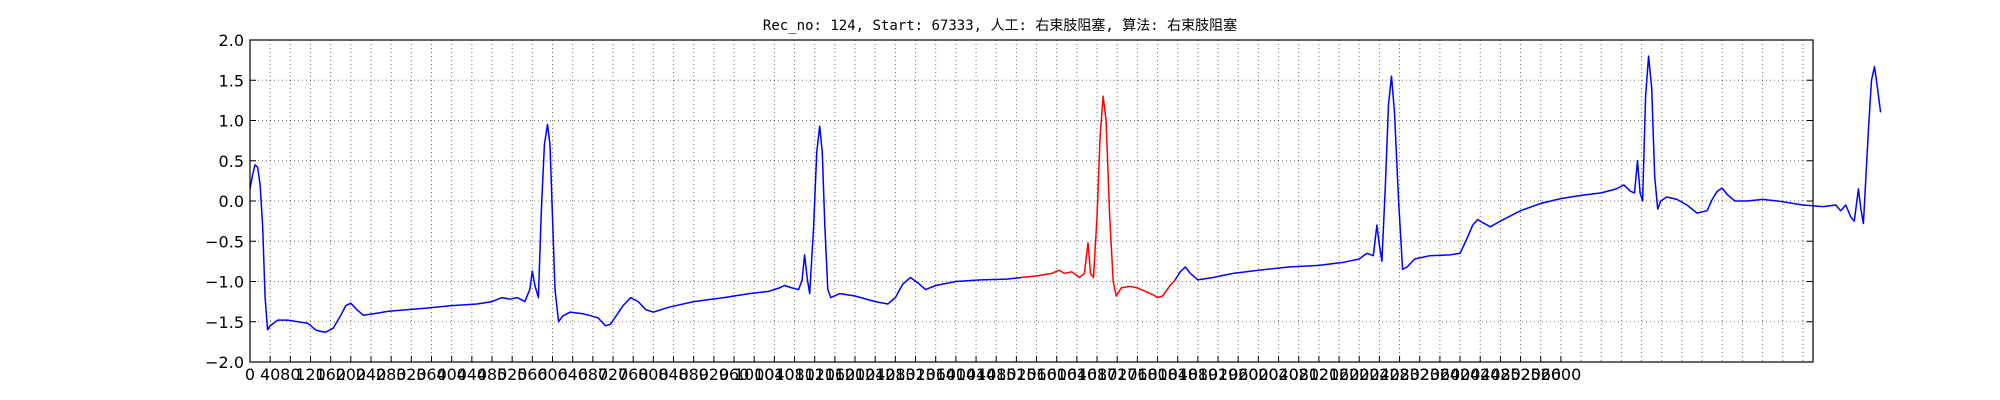  I want to click on x-tick-label: 2600, so click(1561, 374).